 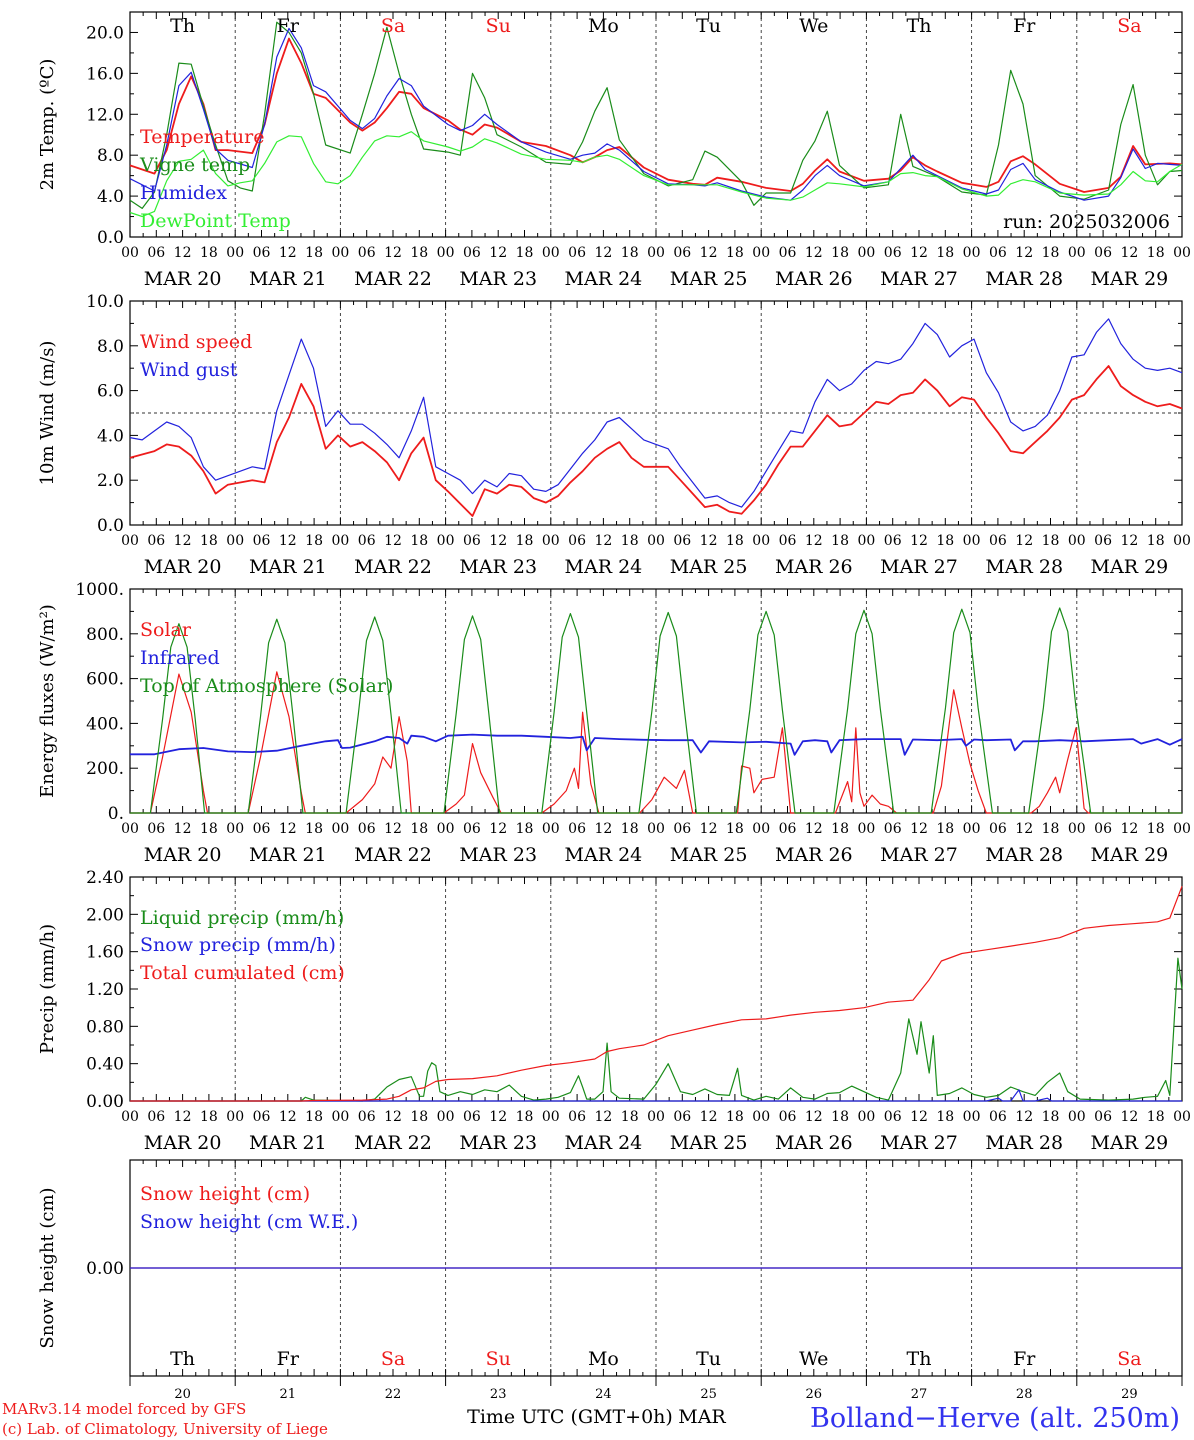 I want to click on y-tick-label: 0.40, so click(x=105, y=1065).